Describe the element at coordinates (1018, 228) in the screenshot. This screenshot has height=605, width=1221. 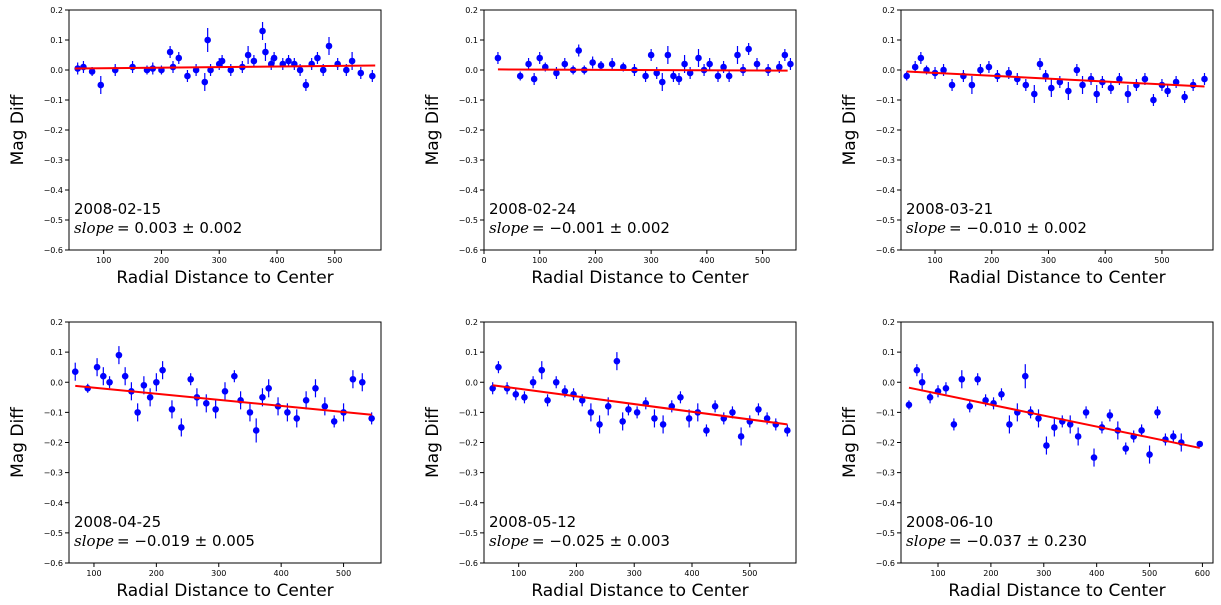
I see `slope-value: = −0.010 ± 0.002` at that location.